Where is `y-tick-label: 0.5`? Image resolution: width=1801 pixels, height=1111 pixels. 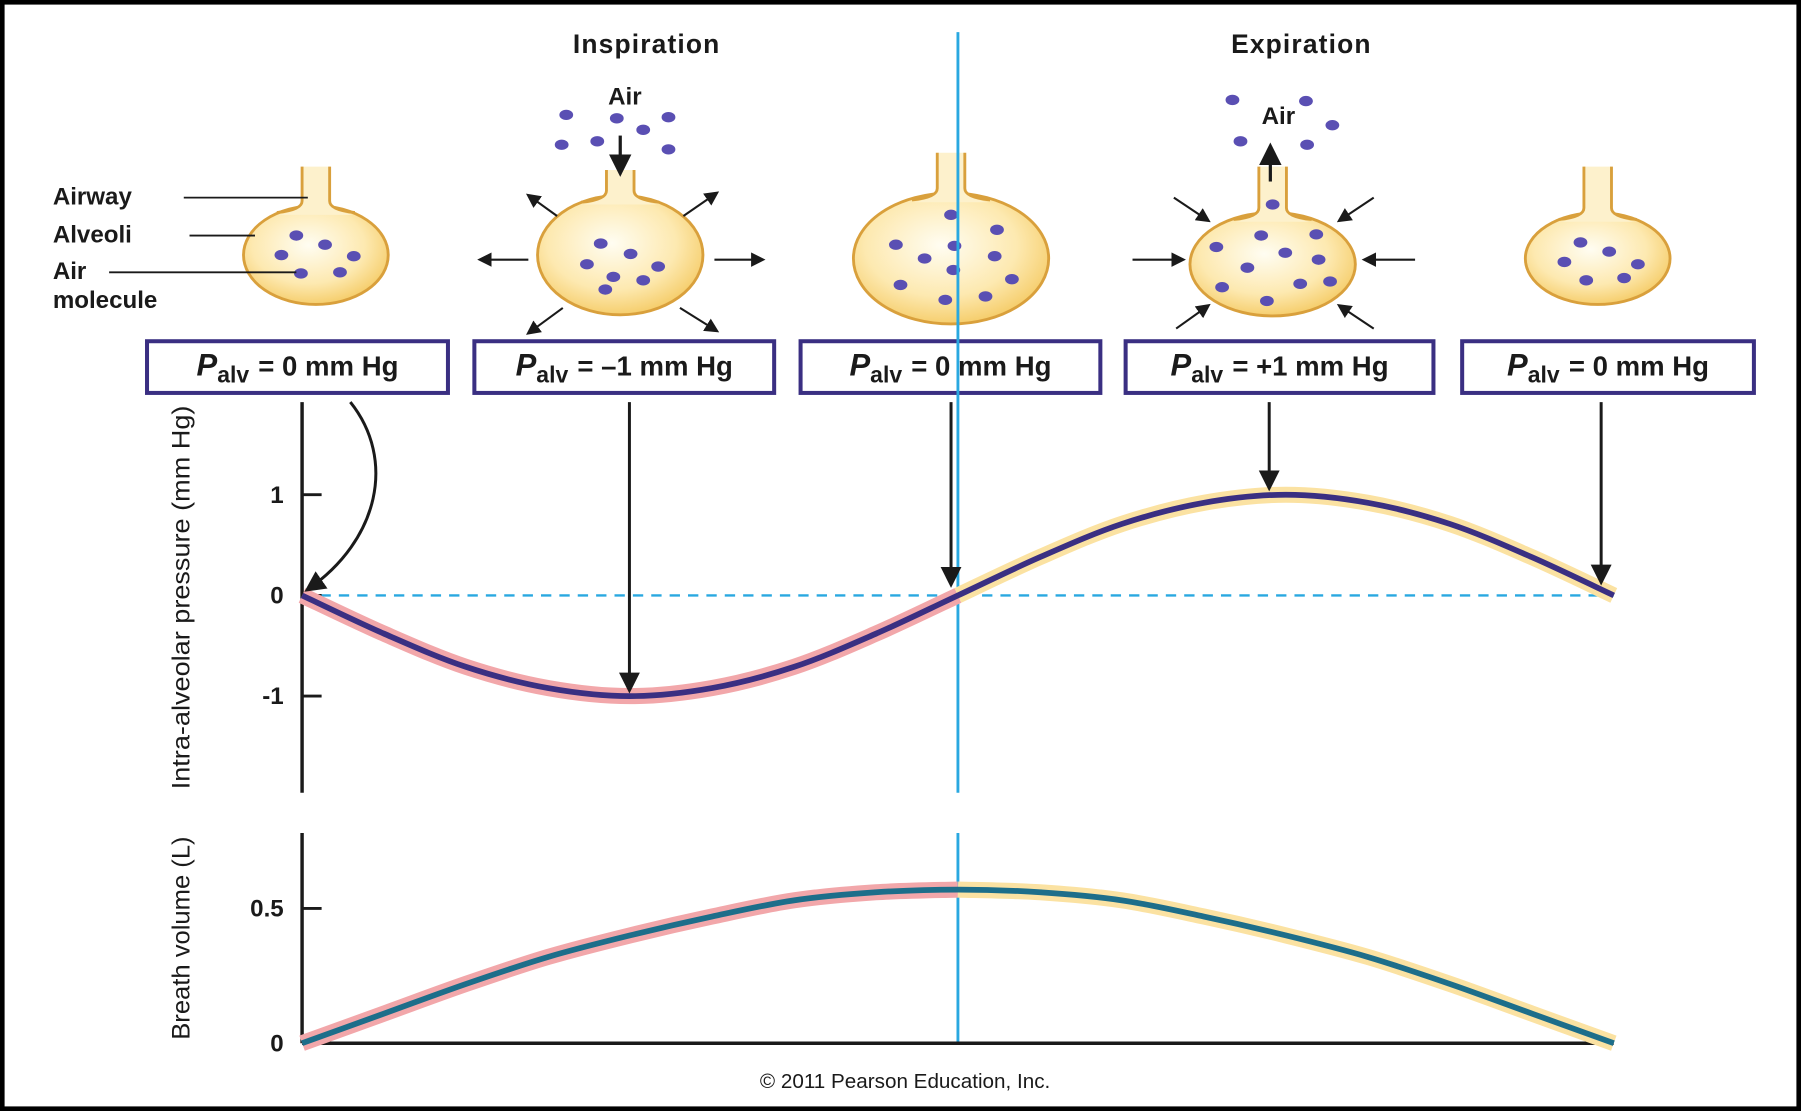 y-tick-label: 0.5 is located at coordinates (267, 908).